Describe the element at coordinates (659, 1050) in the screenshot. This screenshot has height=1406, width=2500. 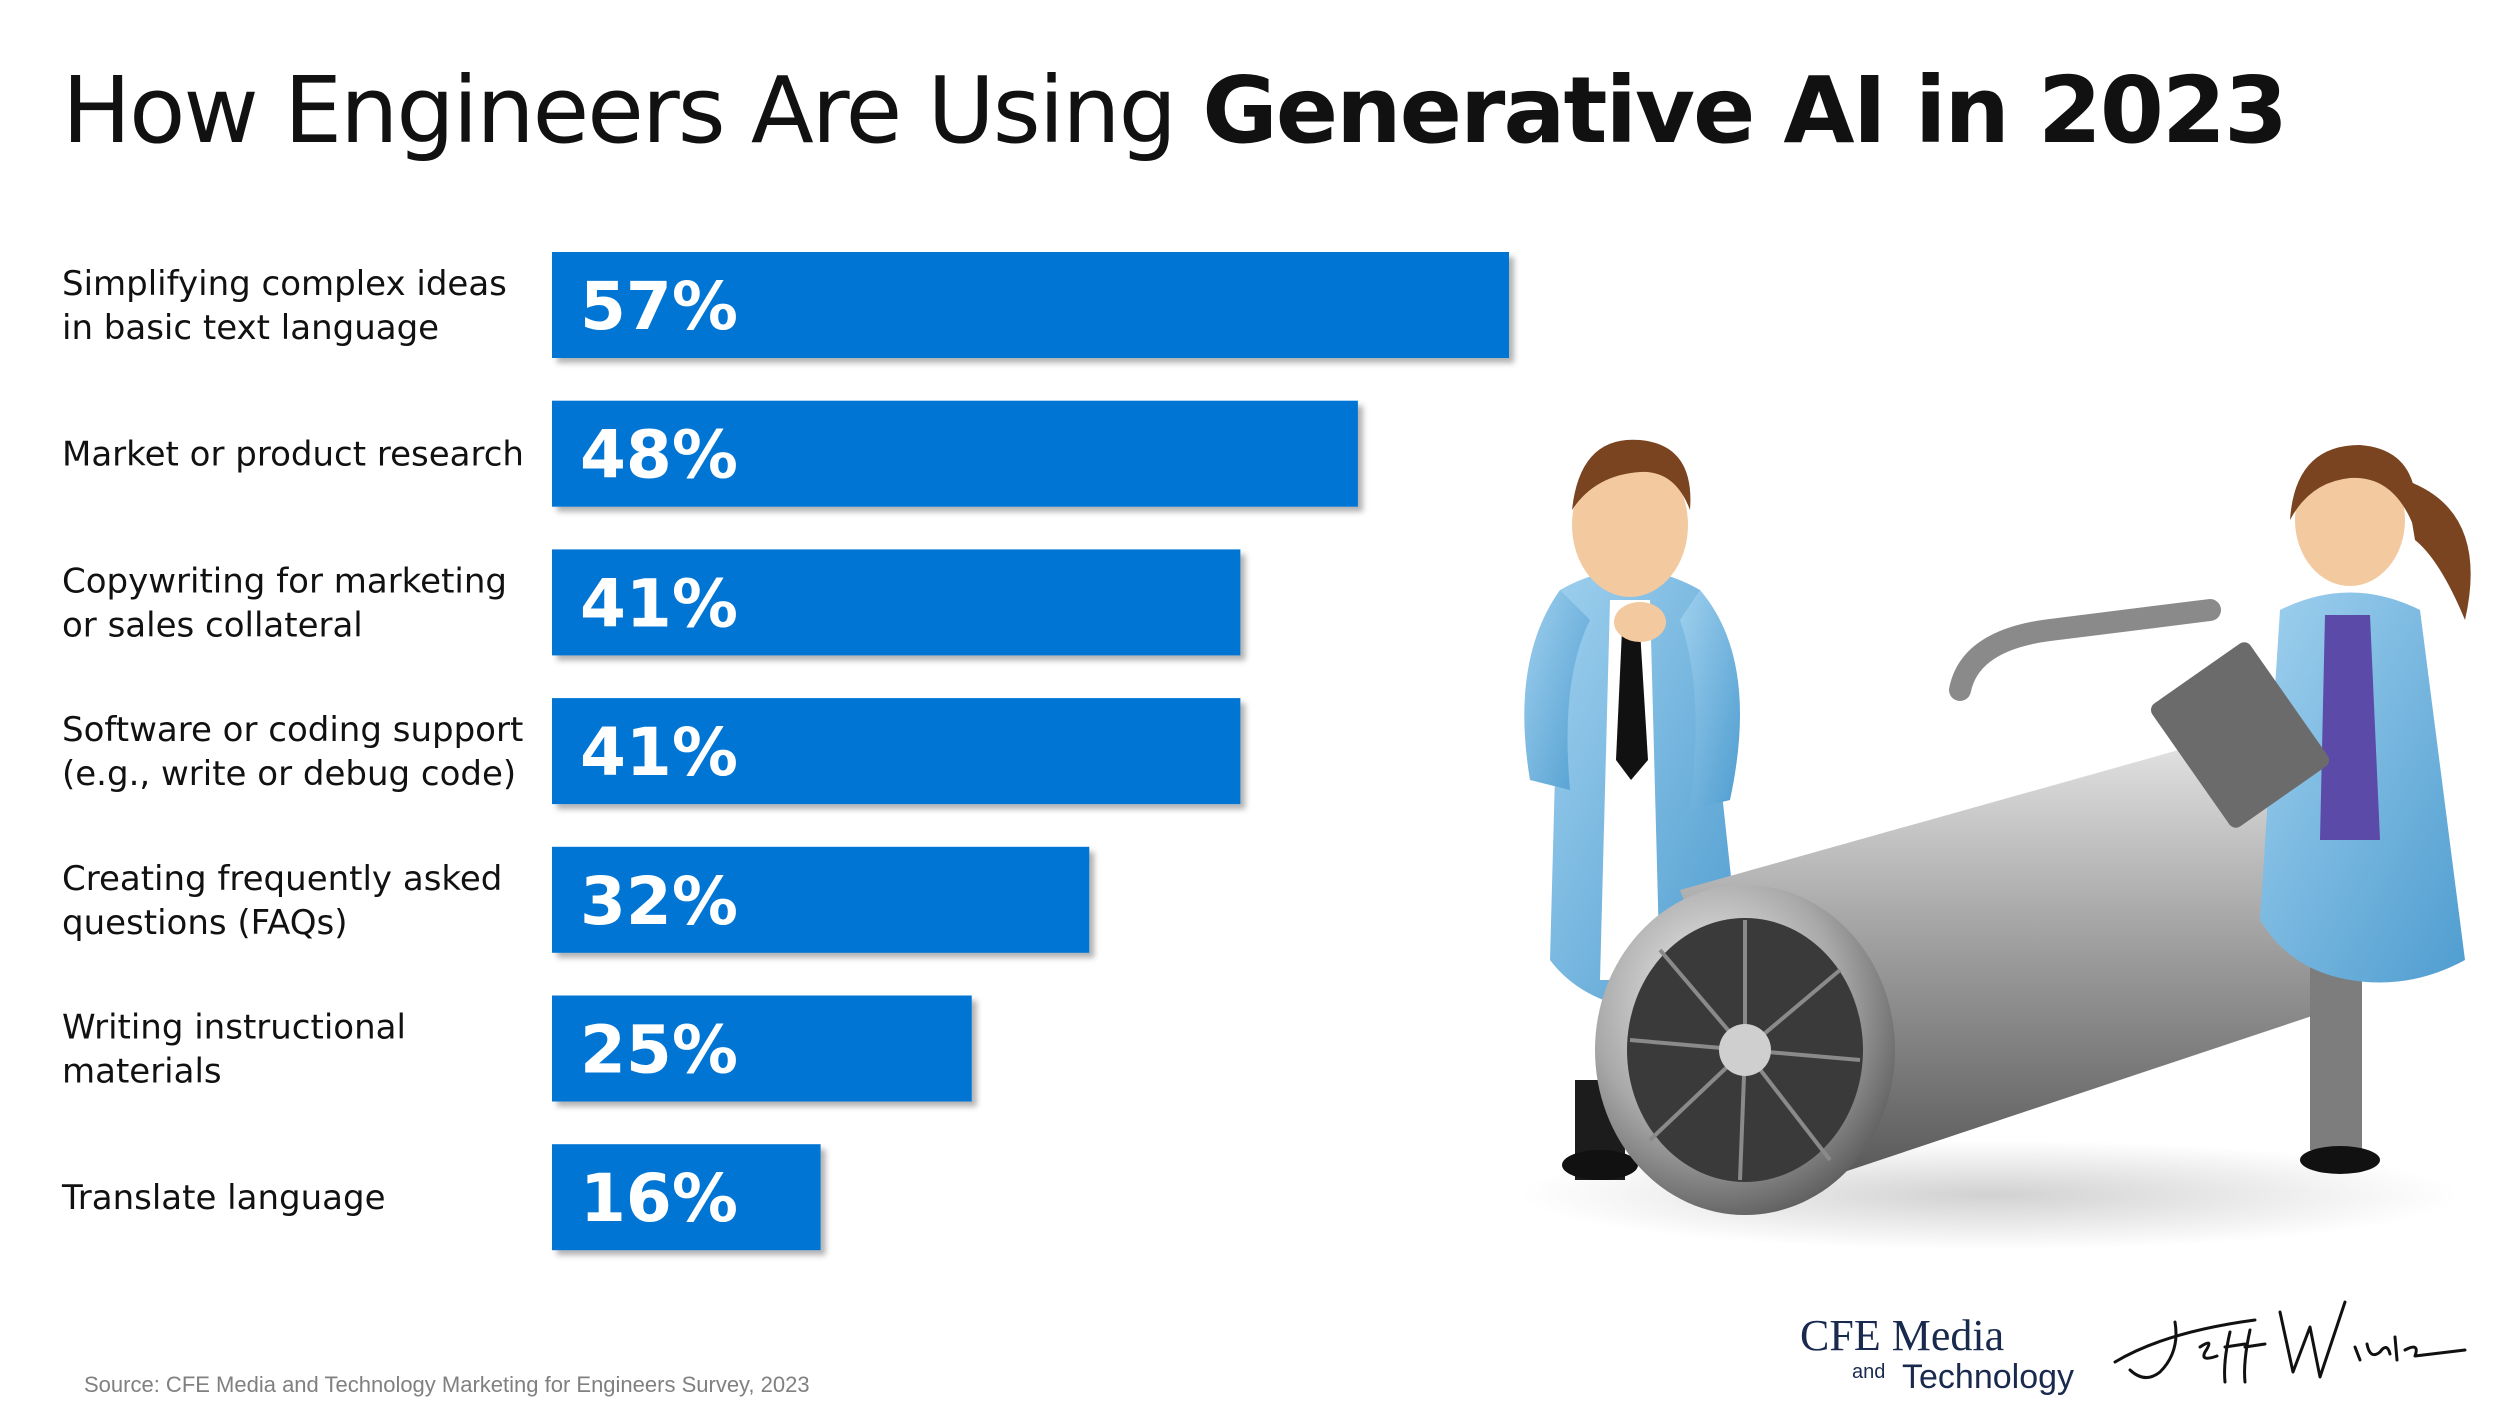
I see `bar-value-label-6: 25%` at that location.